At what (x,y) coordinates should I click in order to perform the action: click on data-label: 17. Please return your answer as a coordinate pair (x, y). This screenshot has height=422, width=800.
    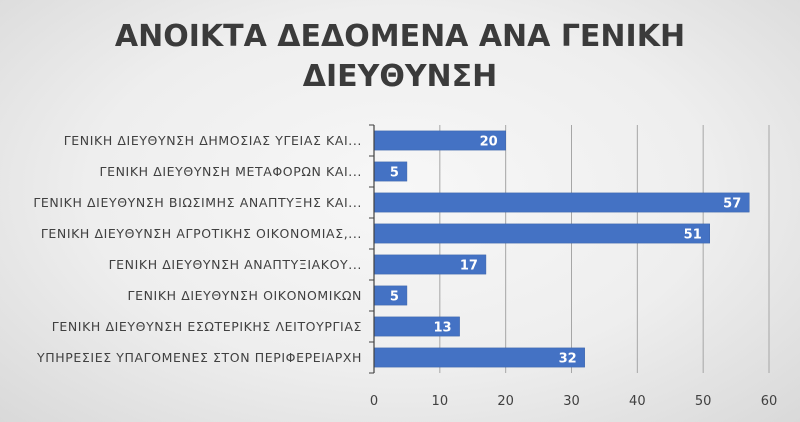
    Looking at the image, I should click on (469, 266).